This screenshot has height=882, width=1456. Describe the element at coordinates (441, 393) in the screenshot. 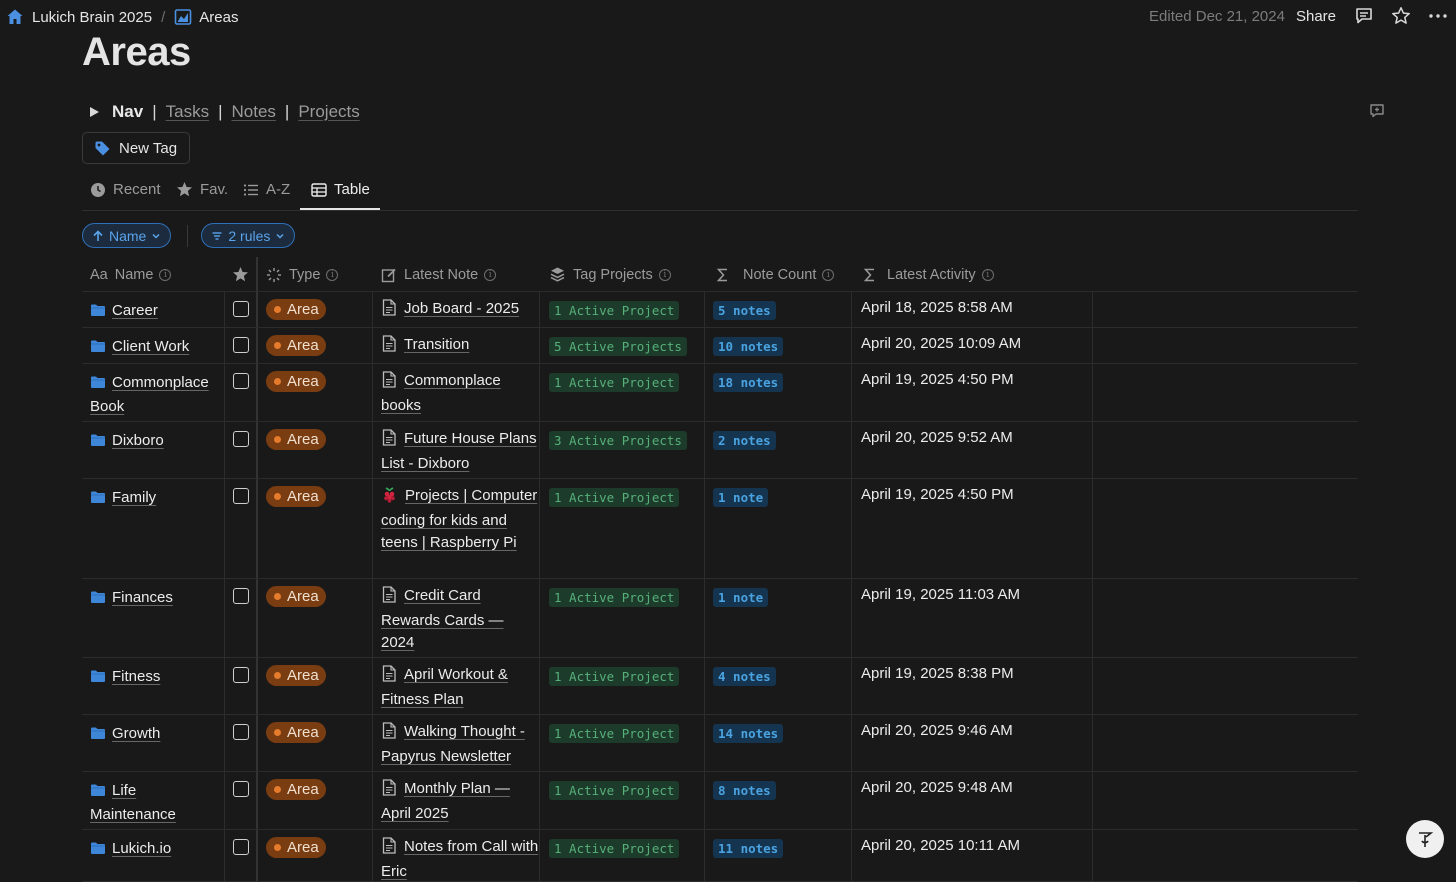

I see `latest-note-link: Commonplace books` at that location.